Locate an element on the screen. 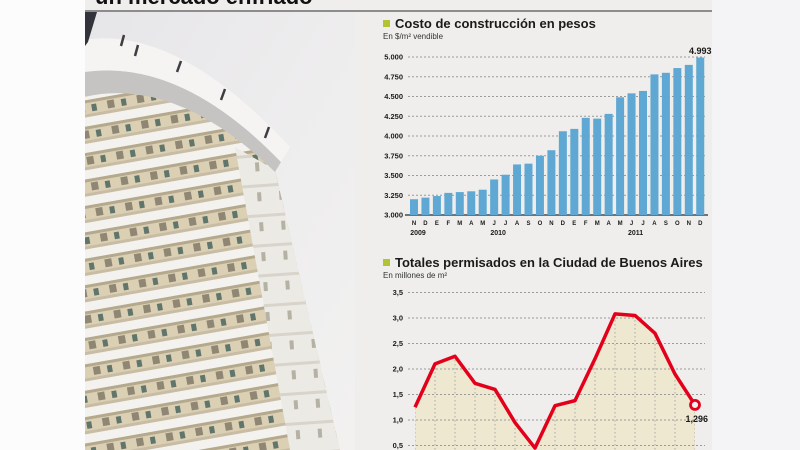 The image size is (800, 450). y-tick-label: 1,0 is located at coordinates (398, 420).